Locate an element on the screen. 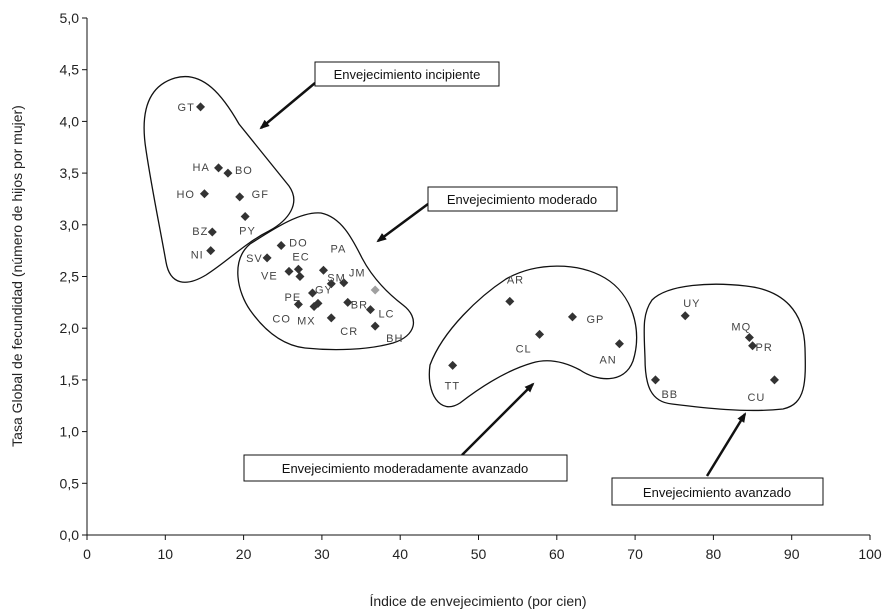  y-tick-label: 1,0 is located at coordinates (70, 432).